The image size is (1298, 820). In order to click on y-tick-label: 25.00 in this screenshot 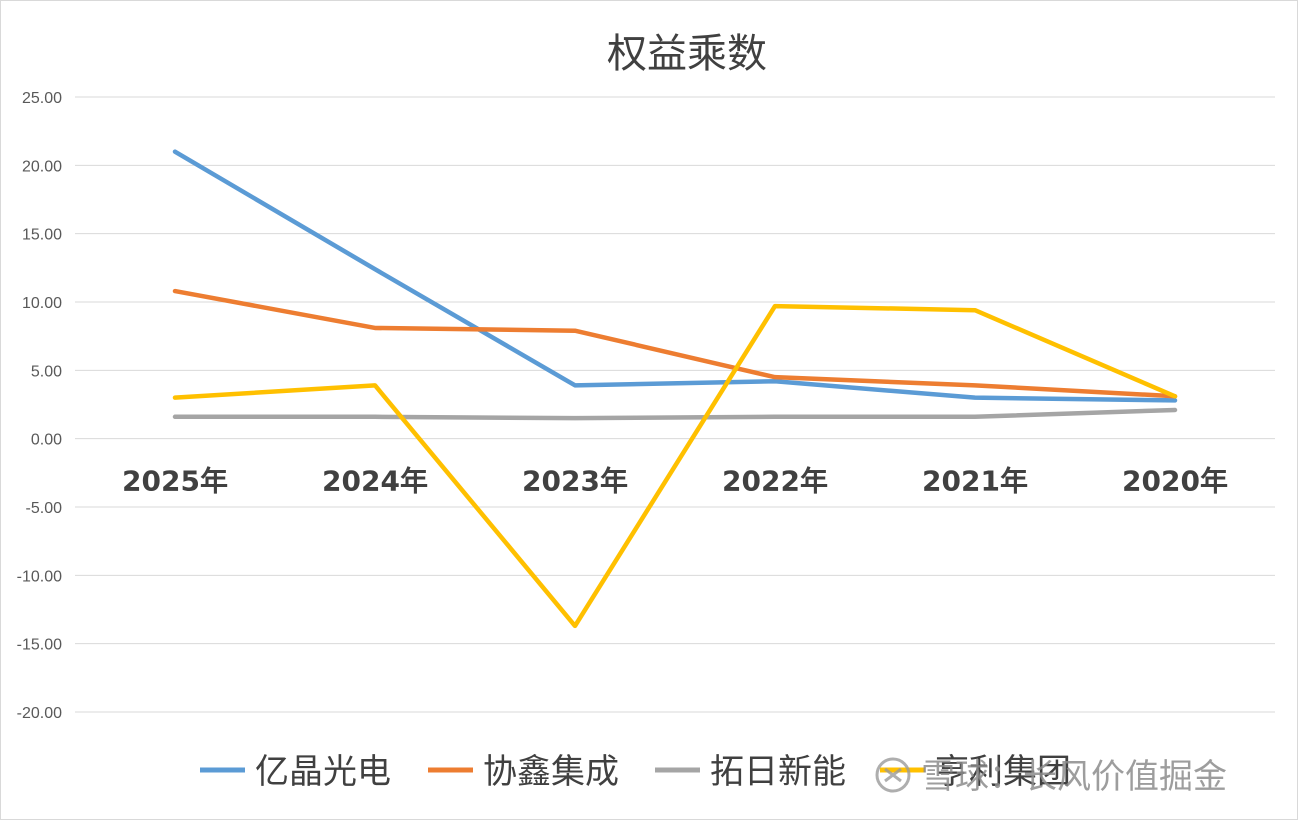, I will do `click(42, 98)`.